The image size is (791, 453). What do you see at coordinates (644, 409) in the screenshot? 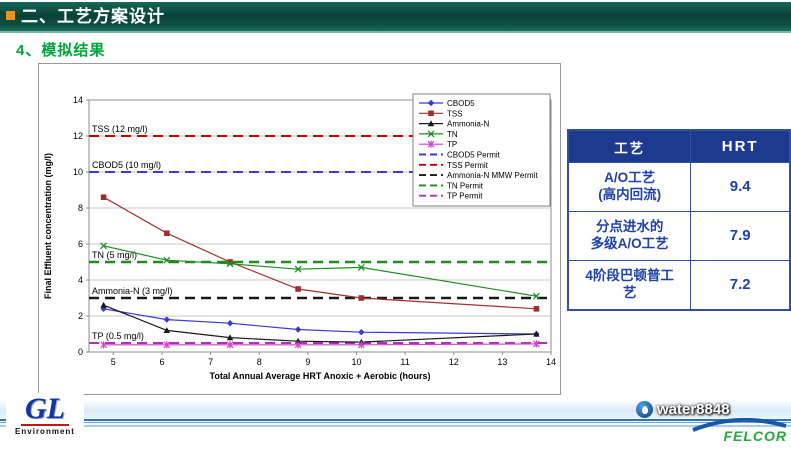
I see `water-drop-icon` at bounding box center [644, 409].